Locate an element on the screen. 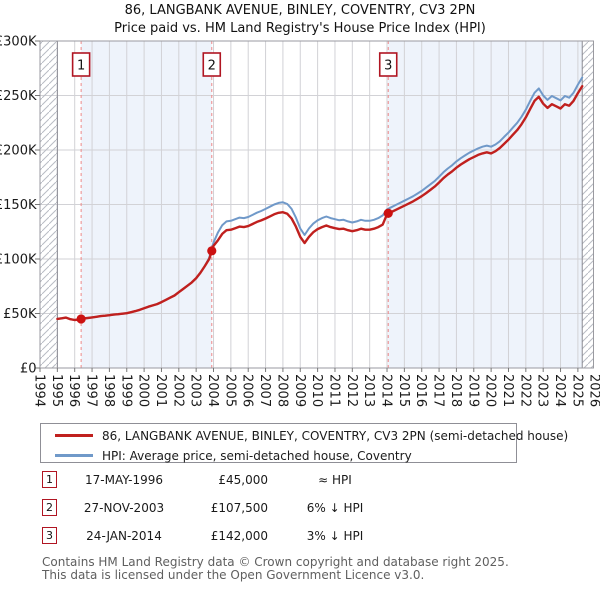 This screenshot has width=600, height=590. svg-text: 2010 is located at coordinates (316, 390).